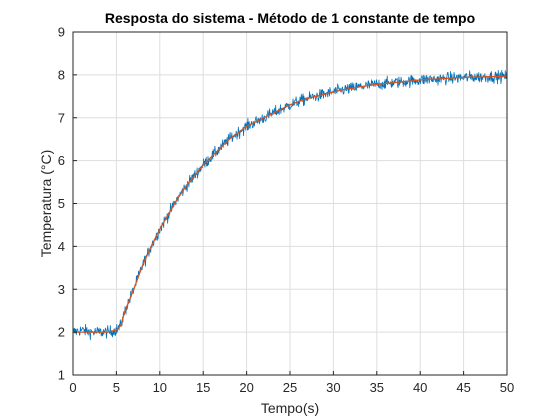 This screenshot has height=420, width=560. What do you see at coordinates (61, 32) in the screenshot?
I see `y-tick-label: 9` at bounding box center [61, 32].